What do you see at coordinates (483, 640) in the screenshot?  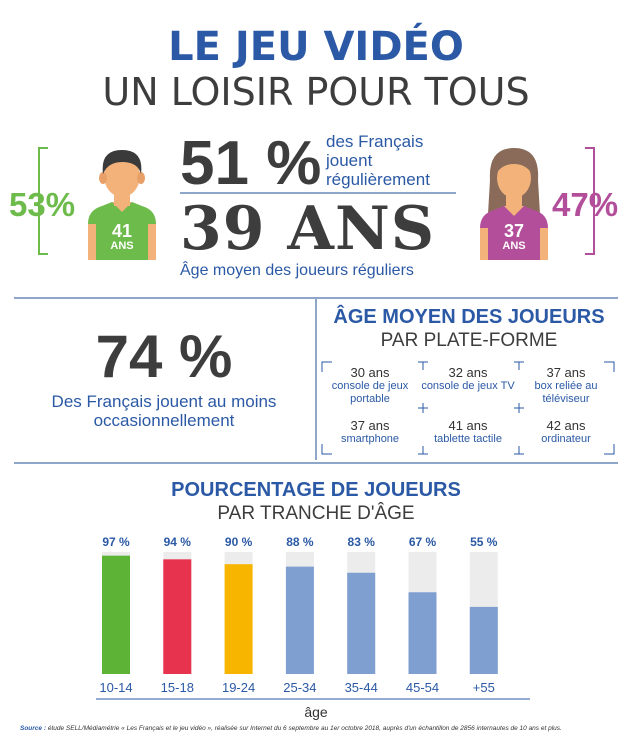 I see `bar-+55` at bounding box center [483, 640].